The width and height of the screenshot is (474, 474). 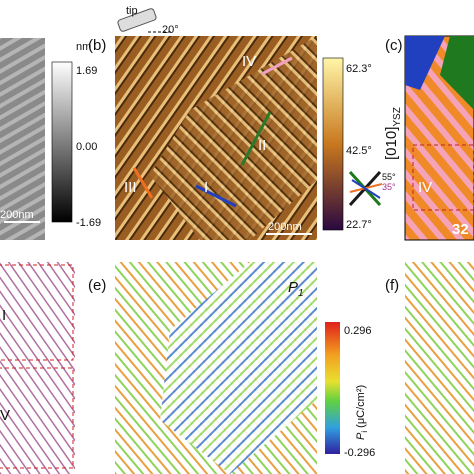 What do you see at coordinates (170, 30) in the screenshot?
I see `tip-angle: 20°` at bounding box center [170, 30].